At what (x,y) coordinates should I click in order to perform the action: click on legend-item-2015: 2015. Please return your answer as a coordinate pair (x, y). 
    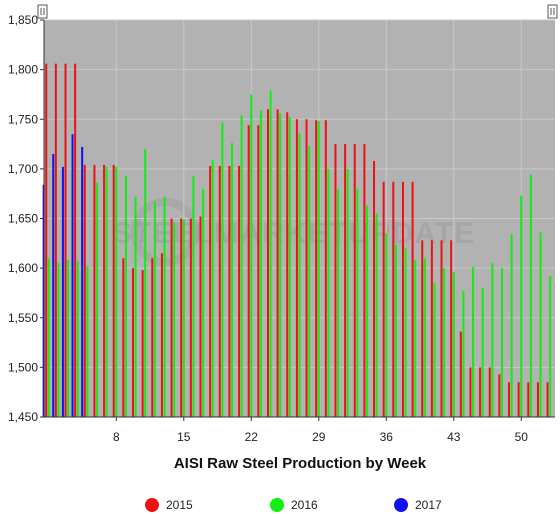
    Looking at the image, I should click on (169, 505).